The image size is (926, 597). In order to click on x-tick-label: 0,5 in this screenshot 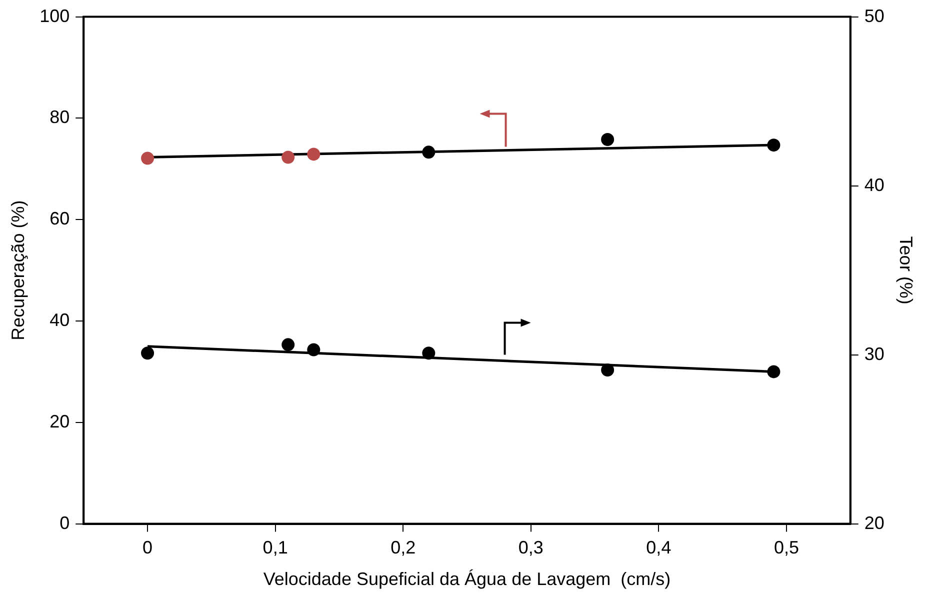, I will do `click(786, 548)`.